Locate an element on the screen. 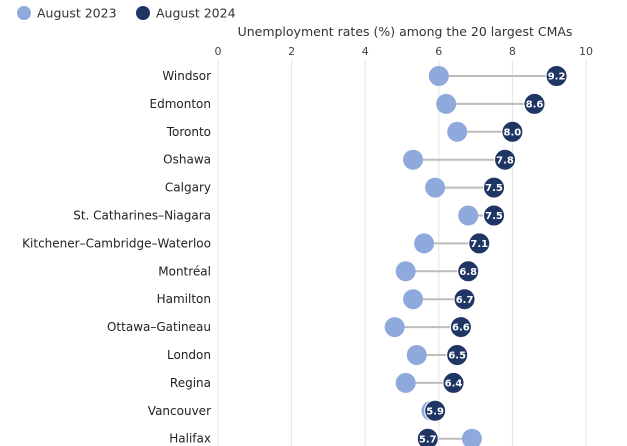 This screenshot has width=627, height=446. category-label: Oshawa is located at coordinates (187, 160).